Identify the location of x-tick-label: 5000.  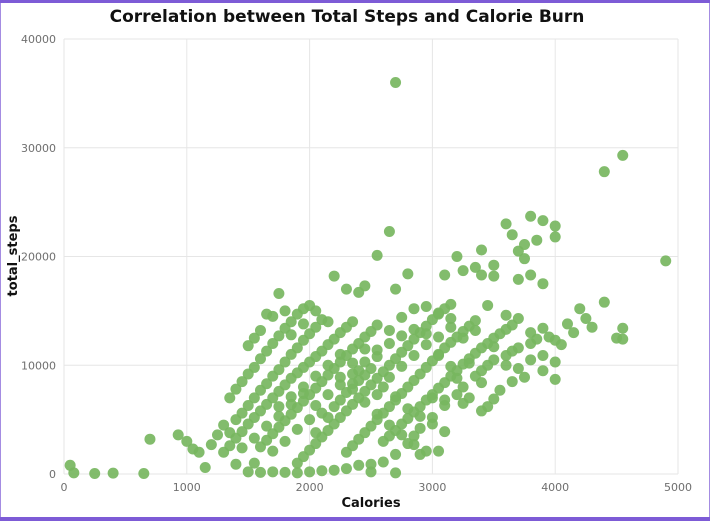
(678, 487).